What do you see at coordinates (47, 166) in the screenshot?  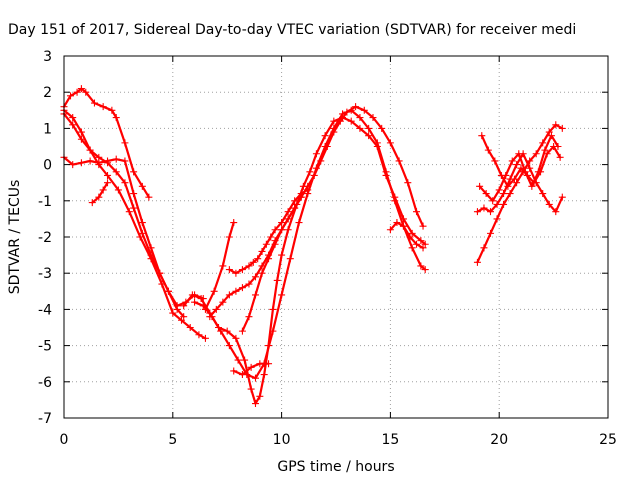 I see `y-tick-label: 0` at bounding box center [47, 166].